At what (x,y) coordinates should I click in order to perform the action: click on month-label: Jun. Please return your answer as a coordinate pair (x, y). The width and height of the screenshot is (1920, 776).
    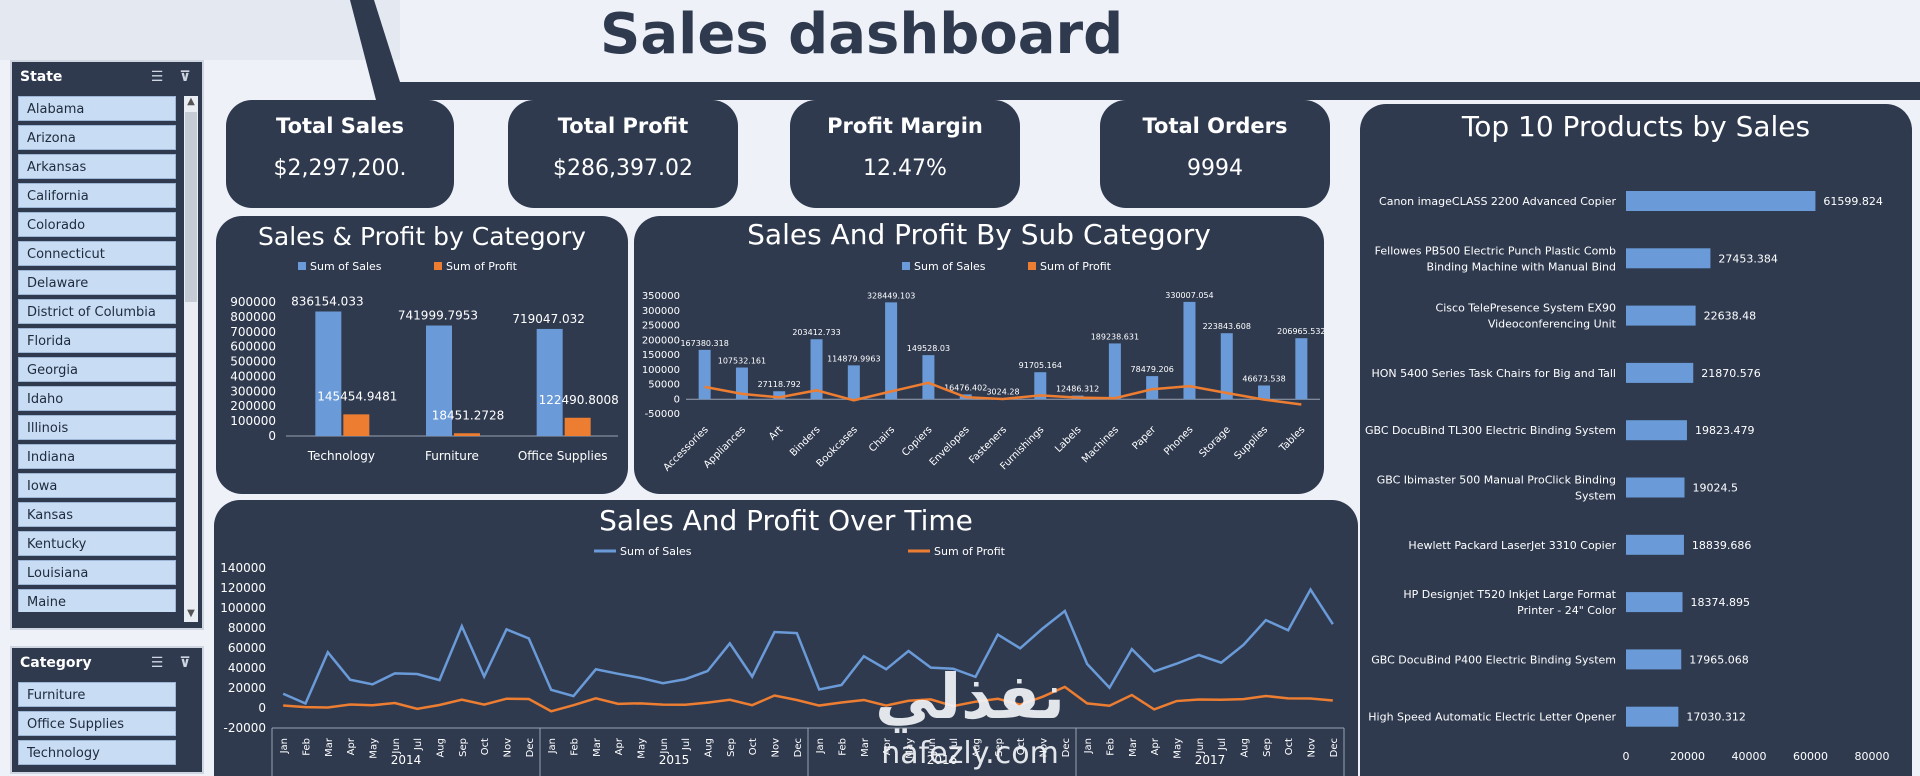
    Looking at the image, I should click on (1200, 746).